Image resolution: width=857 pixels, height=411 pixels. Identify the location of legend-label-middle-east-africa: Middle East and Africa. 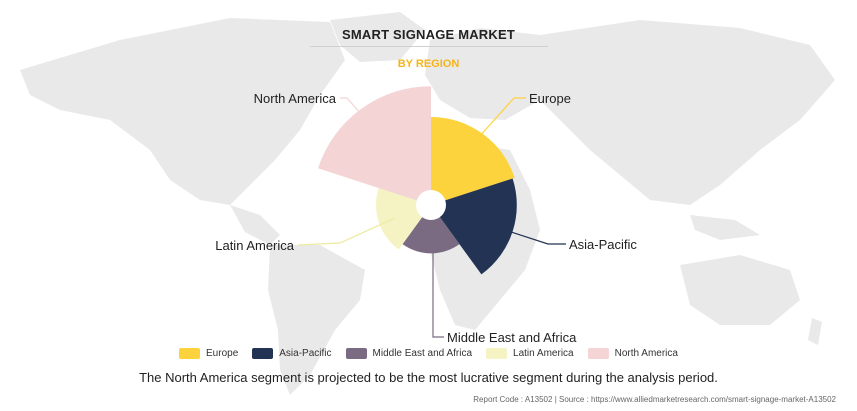
(422, 353).